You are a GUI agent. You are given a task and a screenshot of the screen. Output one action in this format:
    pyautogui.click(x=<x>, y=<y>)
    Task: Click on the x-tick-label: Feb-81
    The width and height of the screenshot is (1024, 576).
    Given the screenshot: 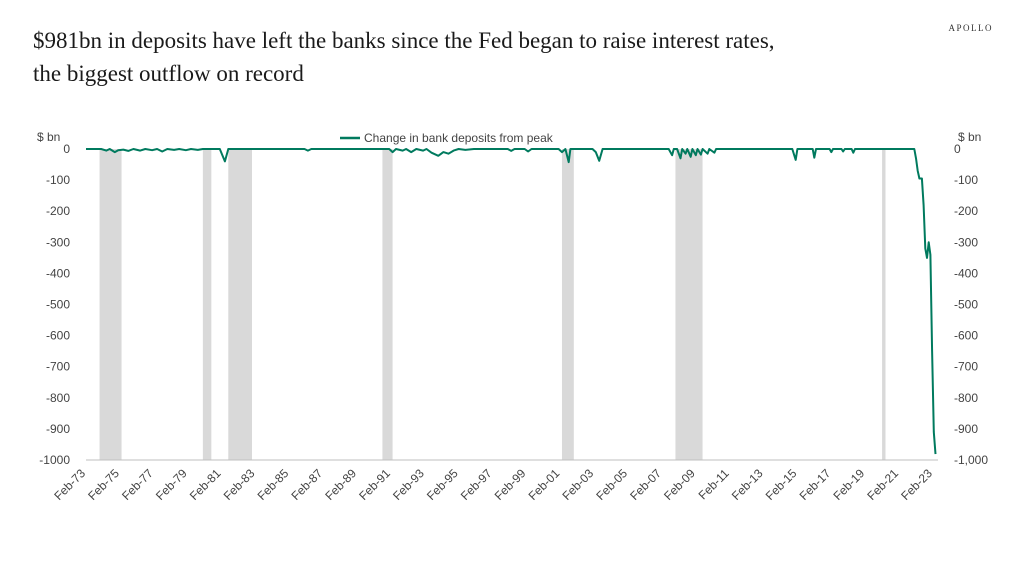 What is the action you would take?
    pyautogui.click(x=205, y=484)
    